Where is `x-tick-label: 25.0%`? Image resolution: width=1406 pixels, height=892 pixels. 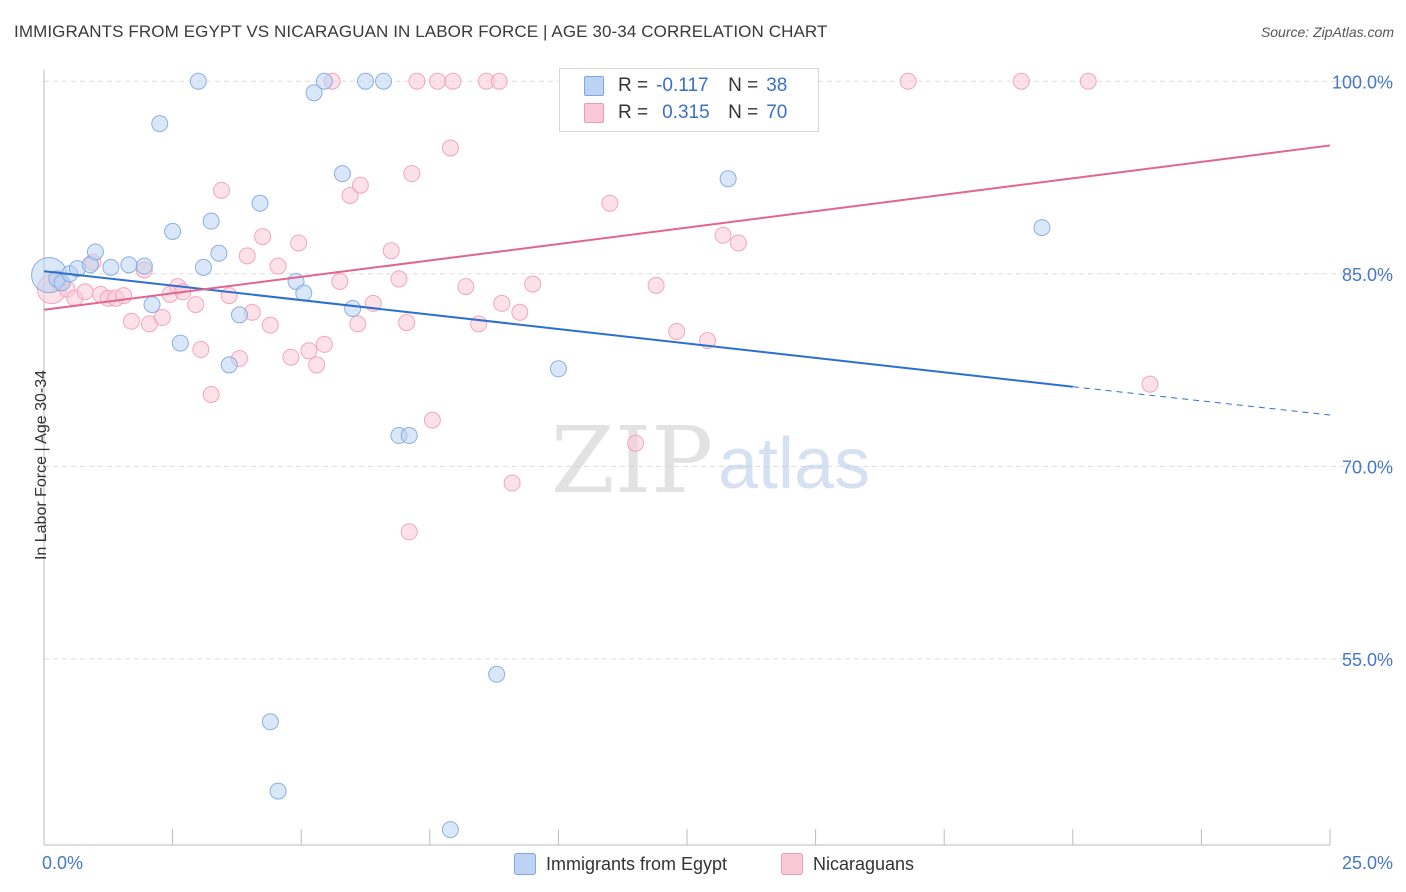
x-tick-label: 25.0% is located at coordinates (1367, 863).